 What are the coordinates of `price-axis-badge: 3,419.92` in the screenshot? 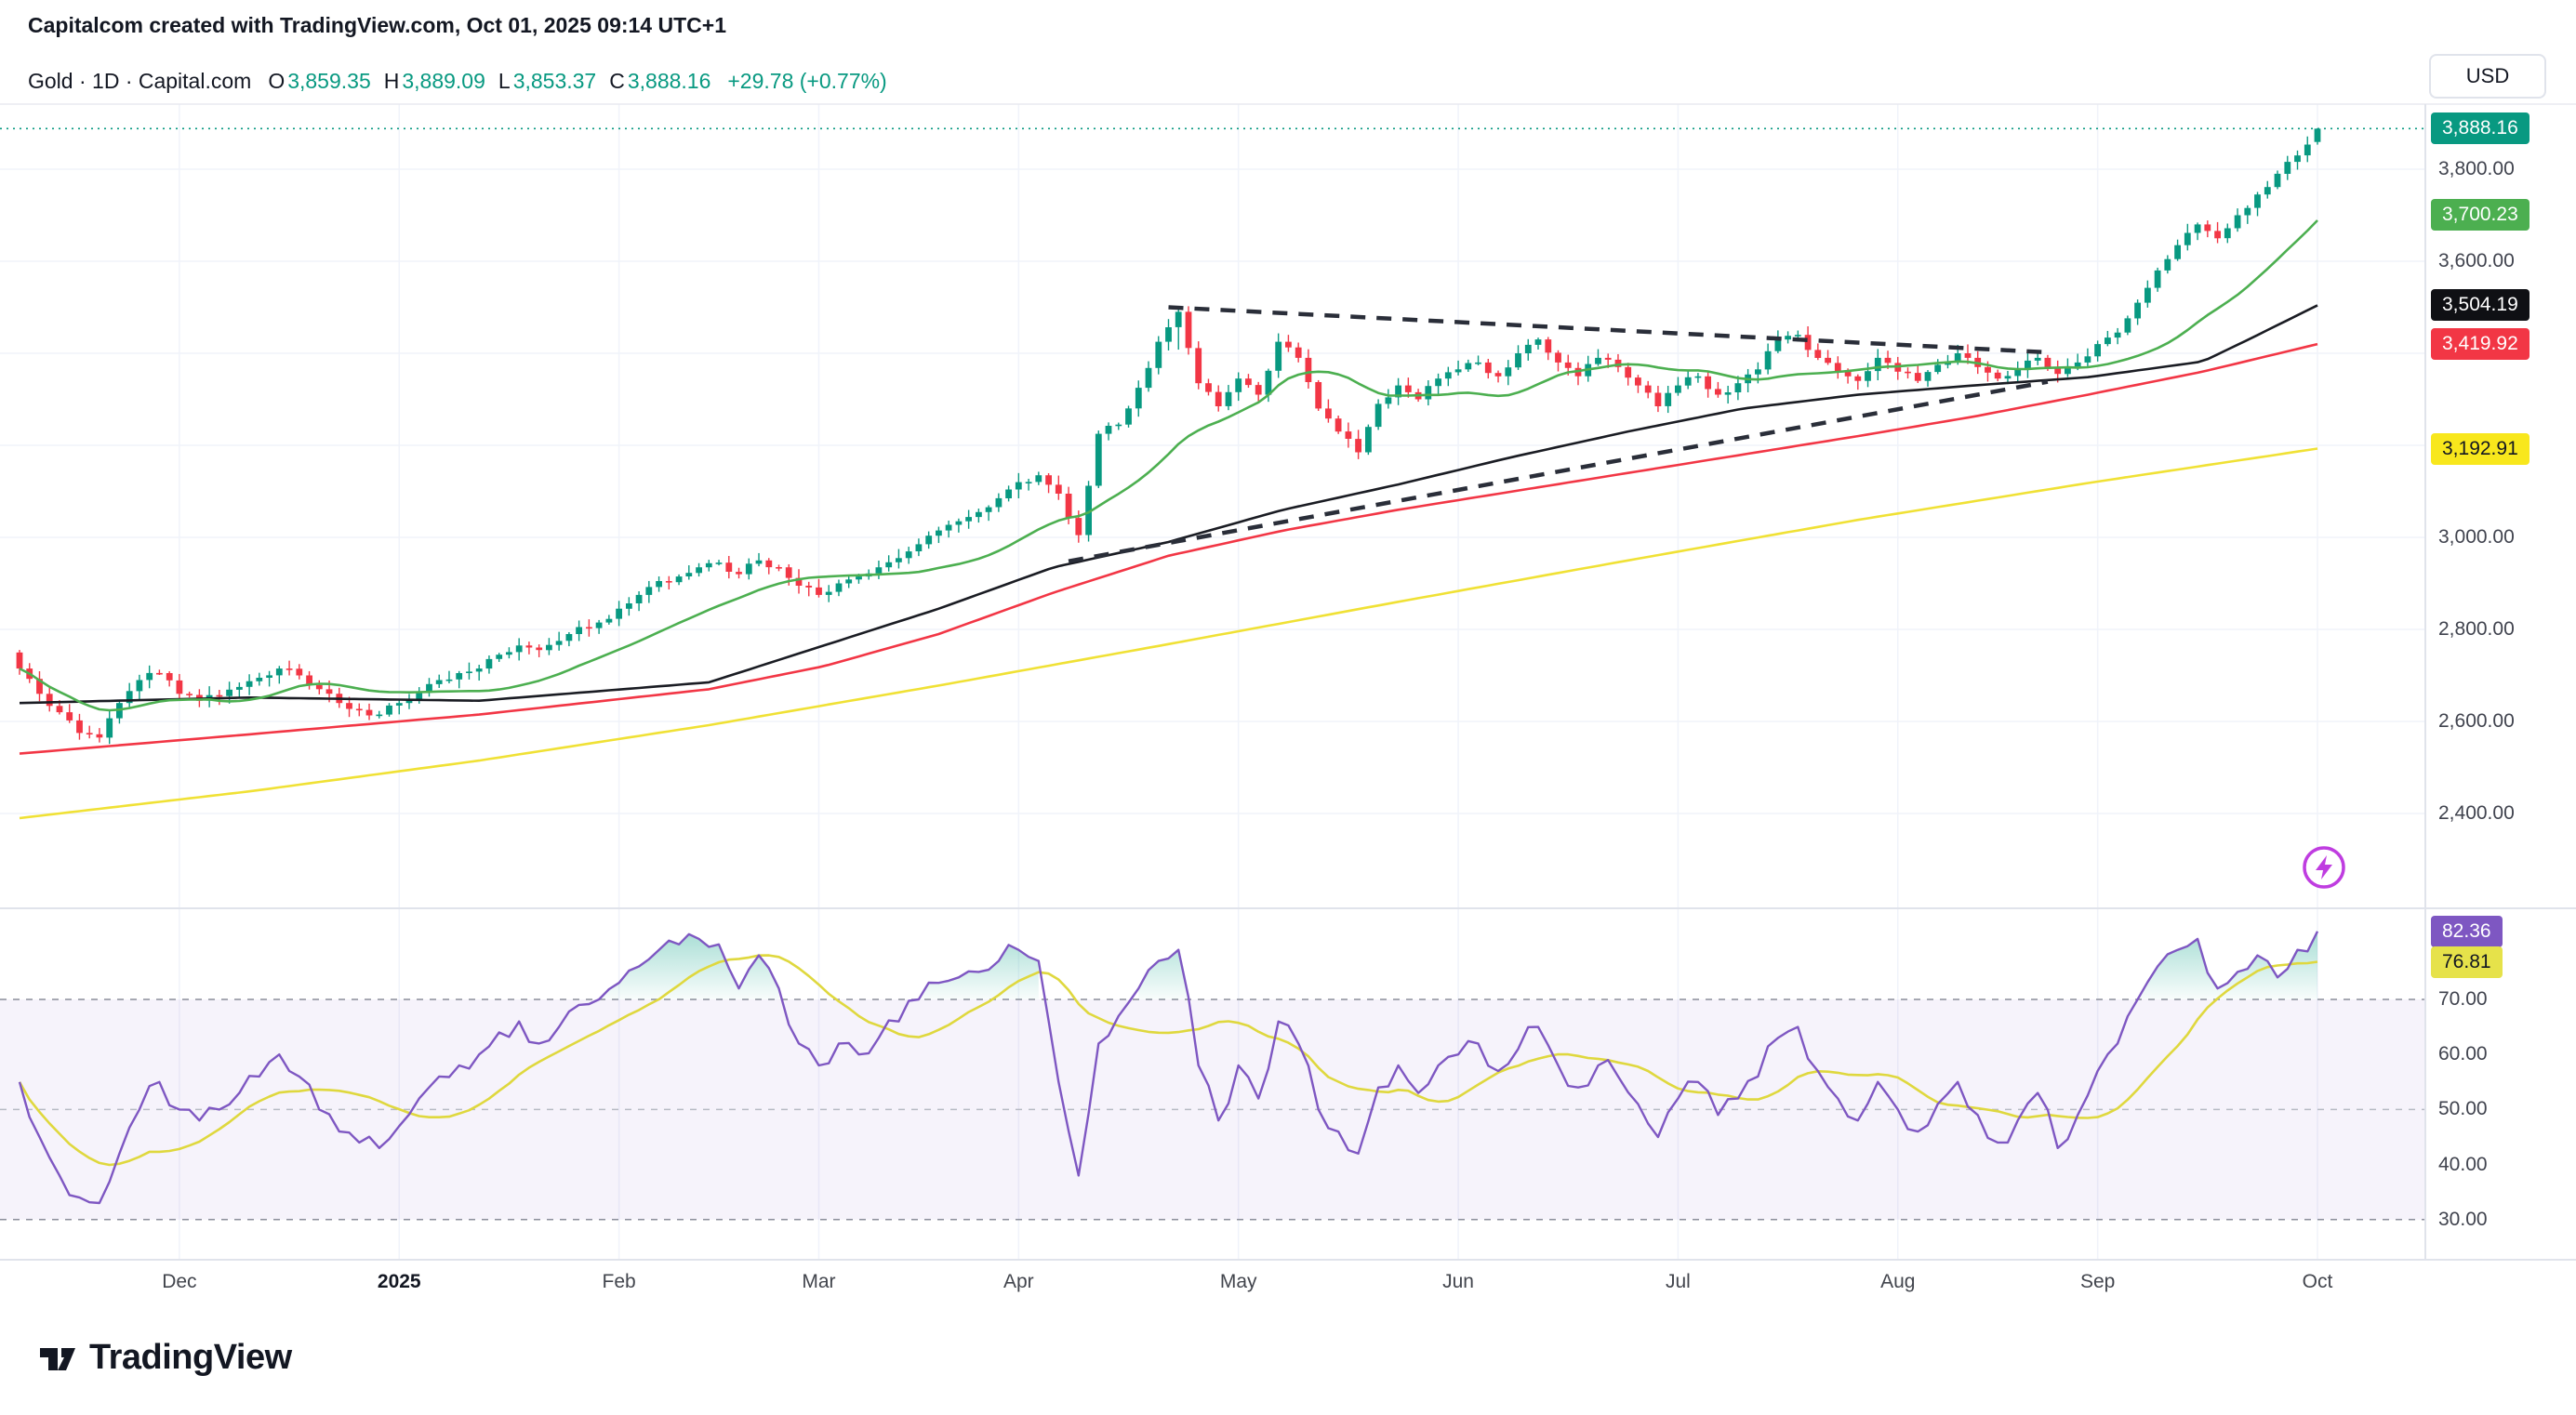 It's located at (2480, 344).